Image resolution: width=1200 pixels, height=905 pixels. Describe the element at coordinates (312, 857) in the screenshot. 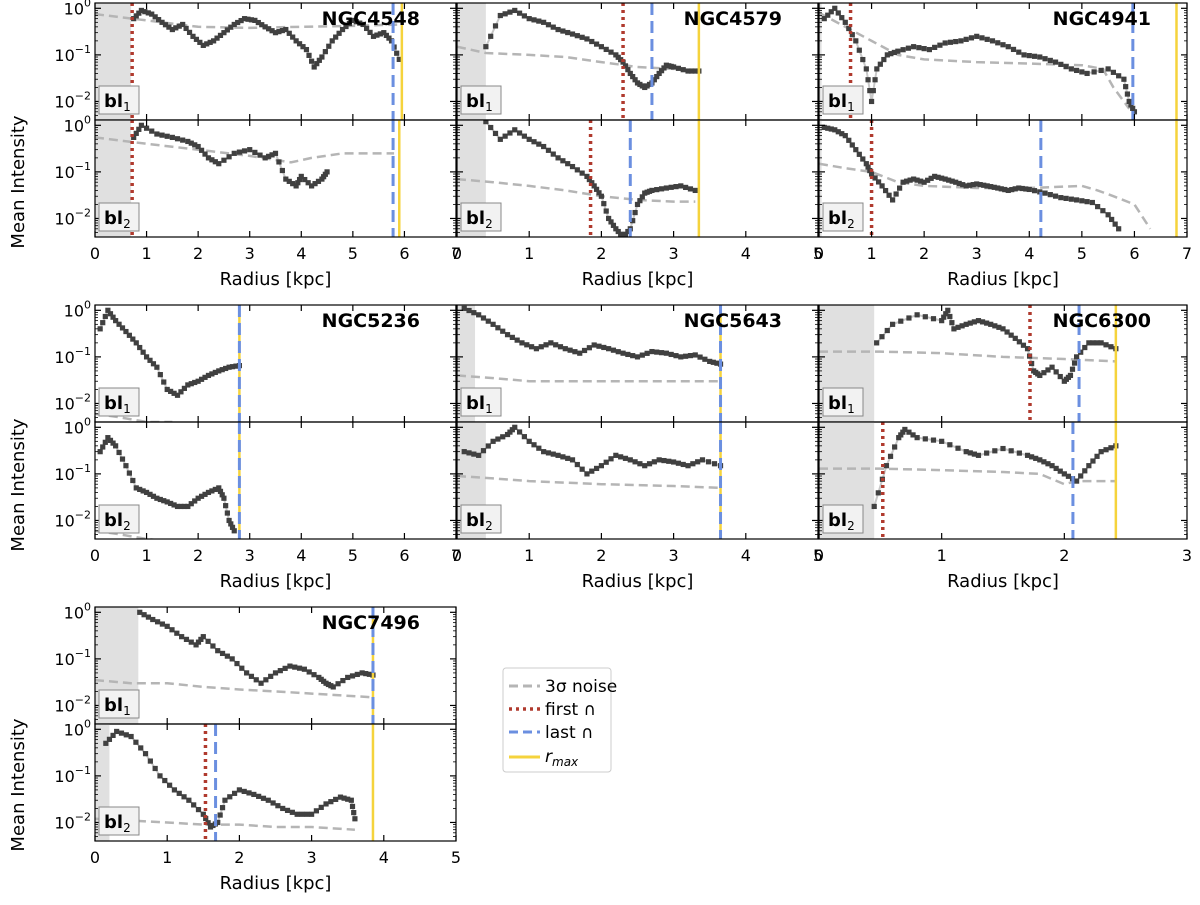

I see `x-tick-label: 3` at that location.